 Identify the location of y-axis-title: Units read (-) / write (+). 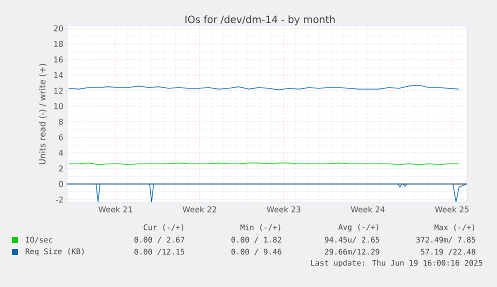
(42, 114).